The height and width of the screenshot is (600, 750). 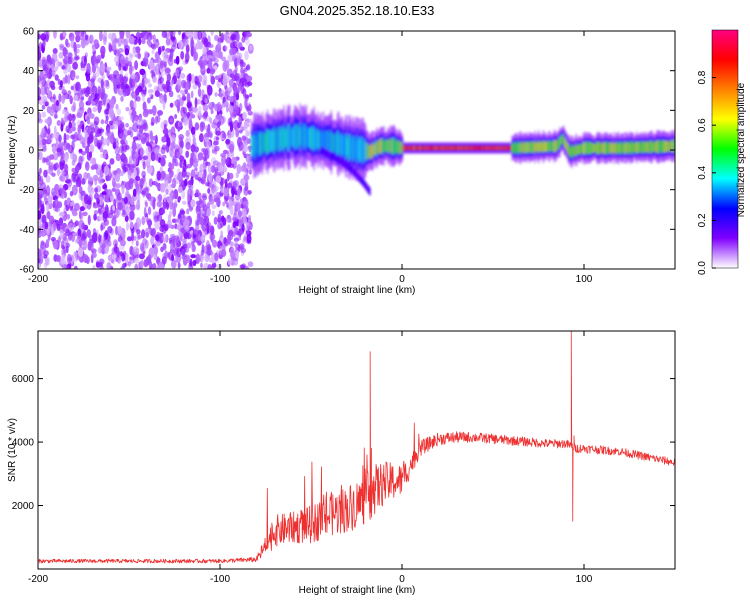 I want to click on x-tick-label: 100, so click(x=584, y=279).